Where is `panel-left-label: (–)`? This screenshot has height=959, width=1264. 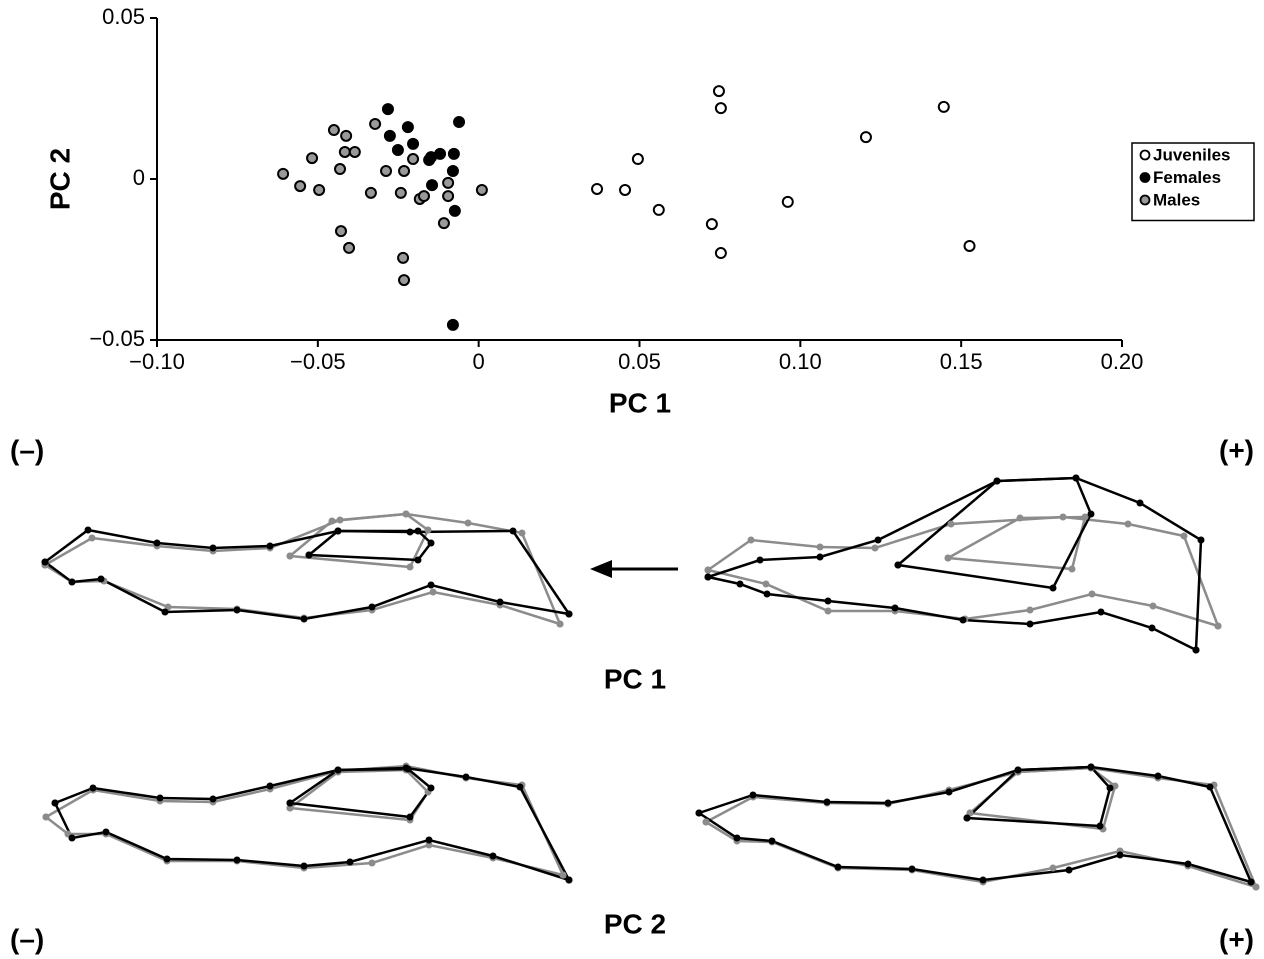
panel-left-label: (–) is located at coordinates (27, 938).